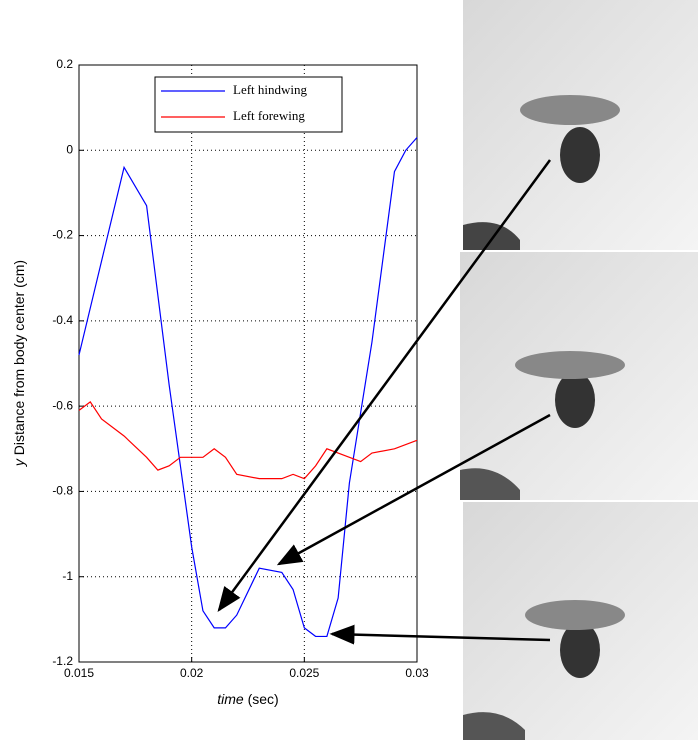 The width and height of the screenshot is (698, 740). What do you see at coordinates (192, 673) in the screenshot?
I see `x-tick-label: 0.02` at bounding box center [192, 673].